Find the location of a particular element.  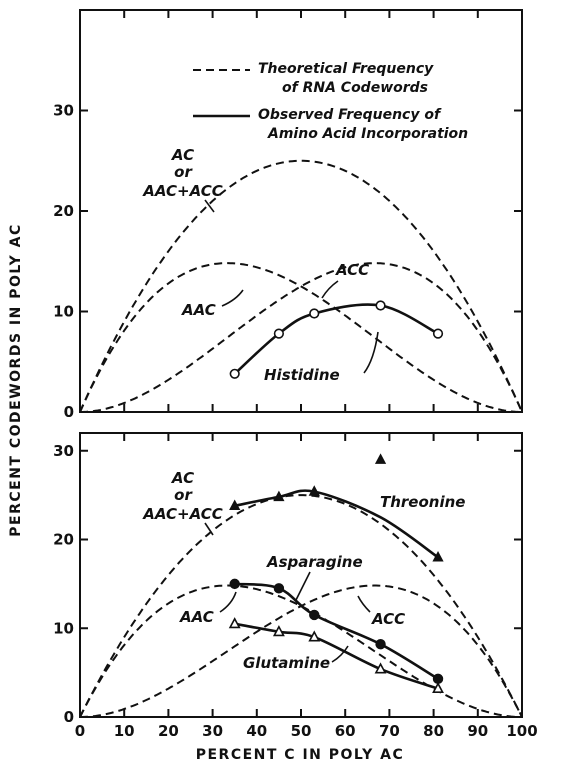

x-tick-label: 10 is located at coordinates (124, 731).